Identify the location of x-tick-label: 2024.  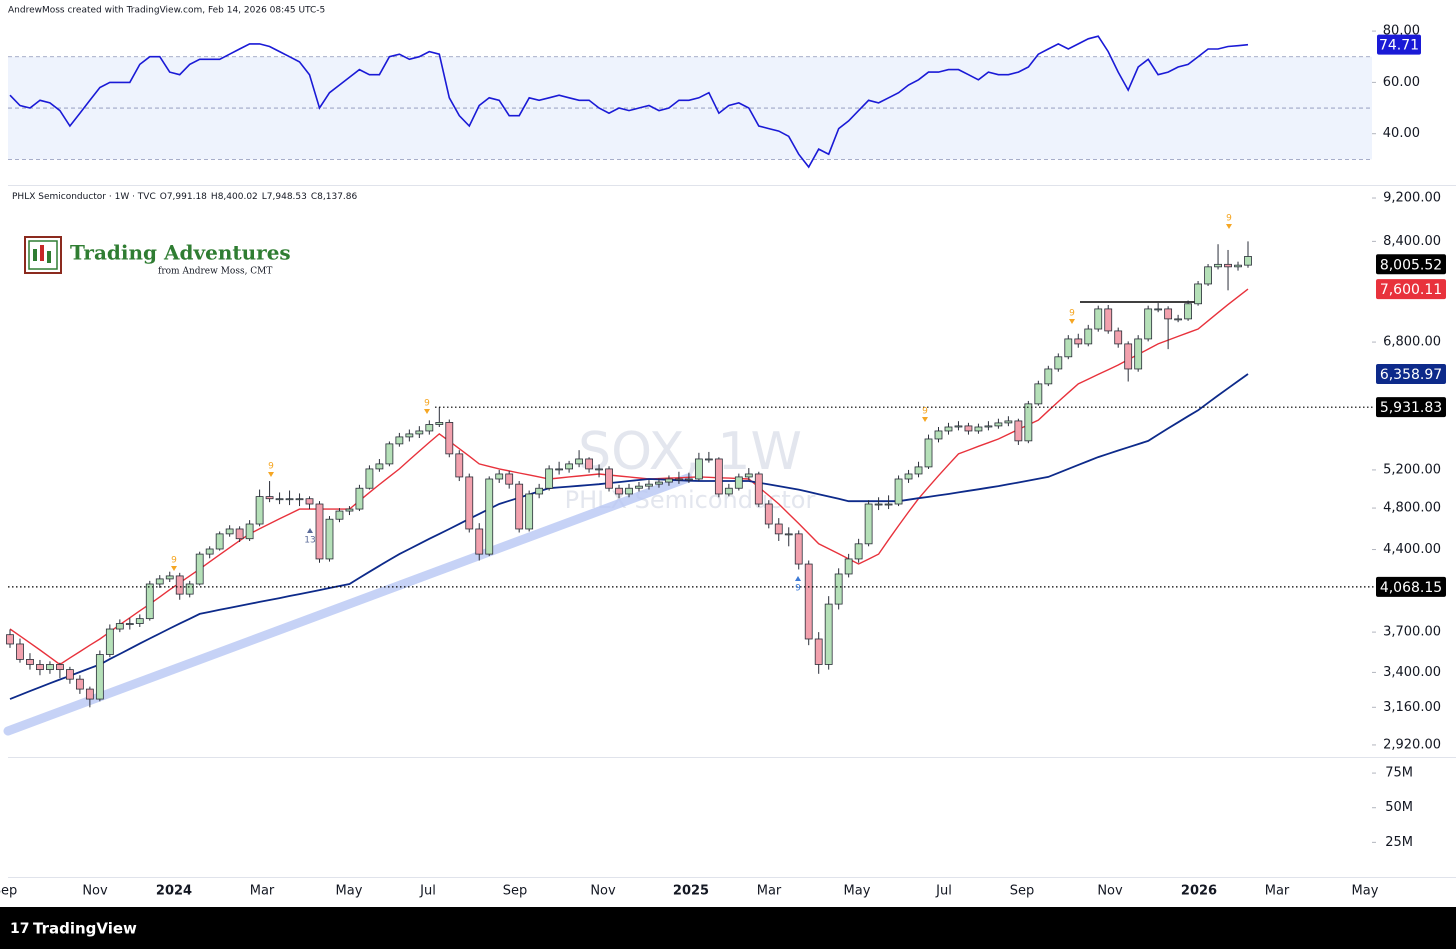
(174, 891).